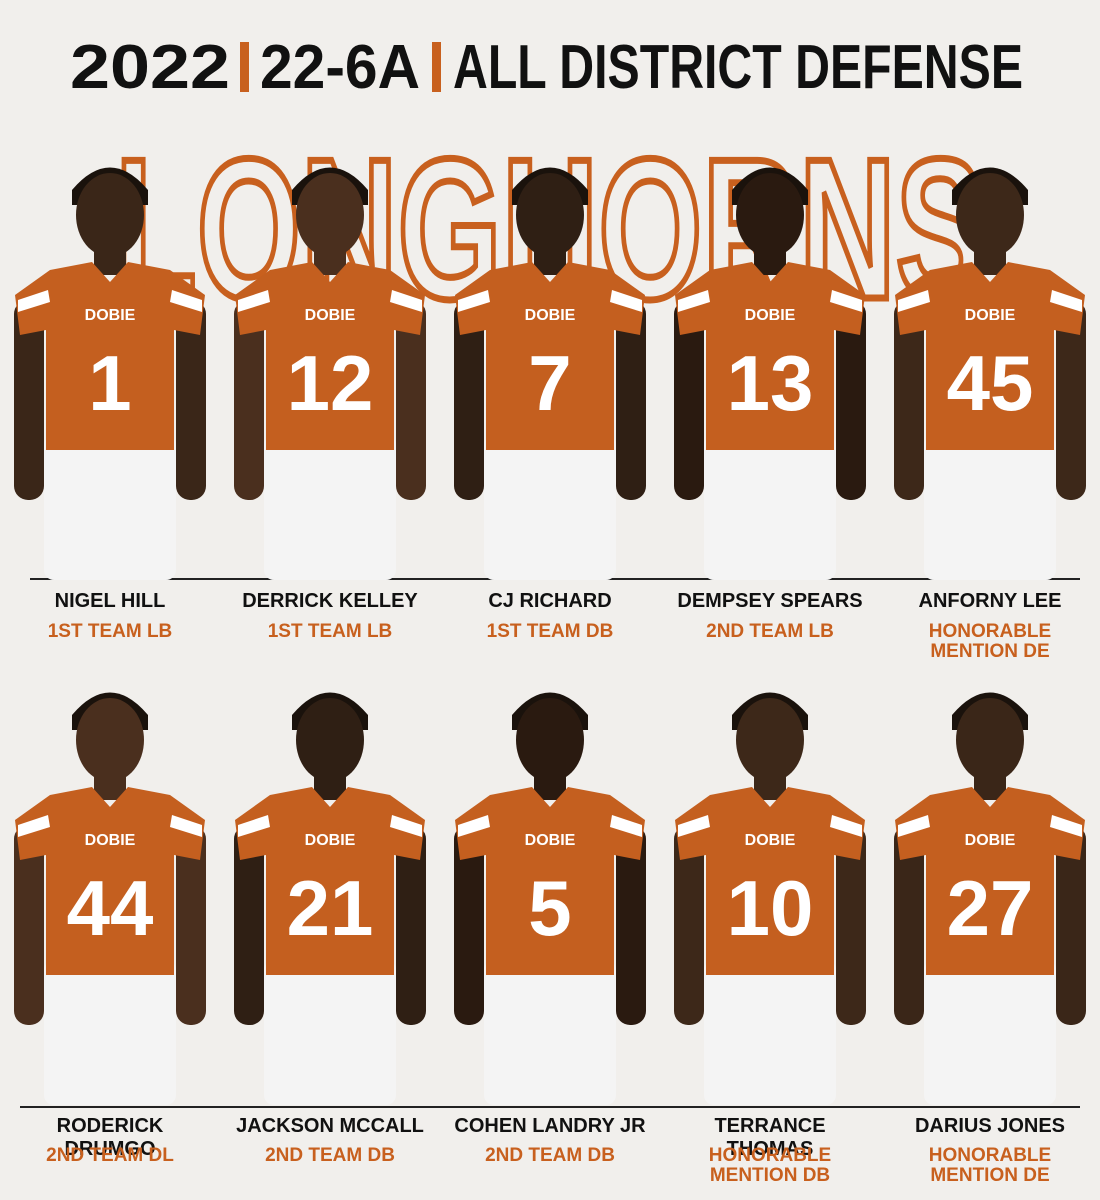 This screenshot has height=1200, width=1100. Describe the element at coordinates (990, 908) in the screenshot. I see `jersey-number: 27` at that location.